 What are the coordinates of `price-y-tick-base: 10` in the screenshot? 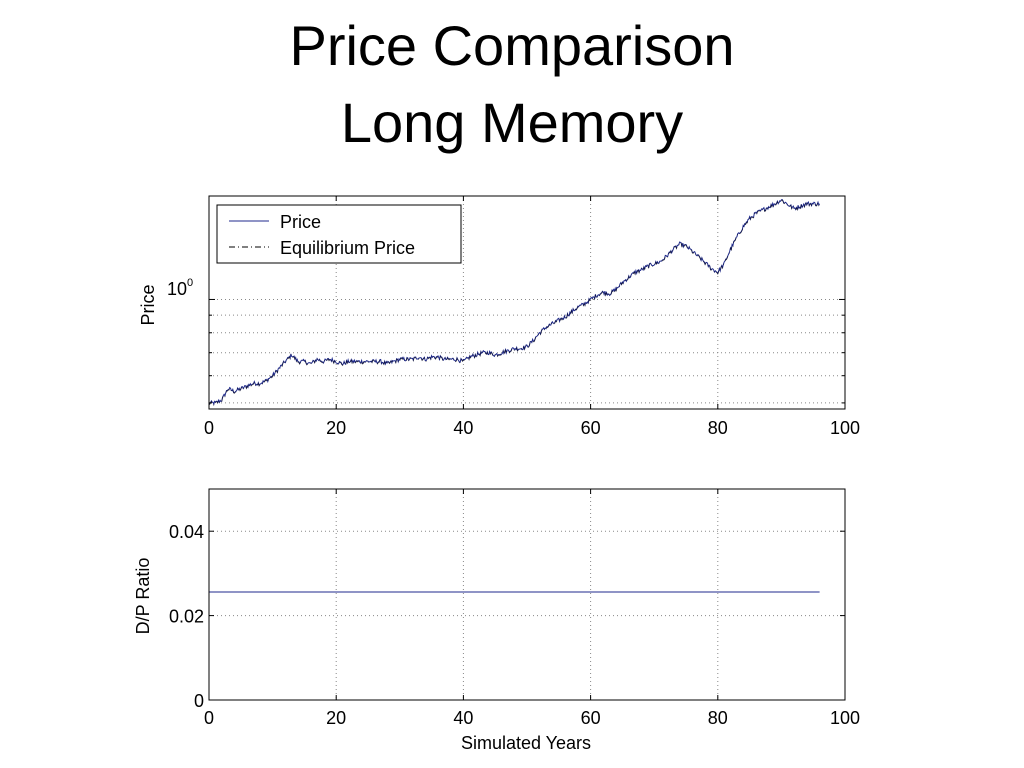 It's located at (177, 289).